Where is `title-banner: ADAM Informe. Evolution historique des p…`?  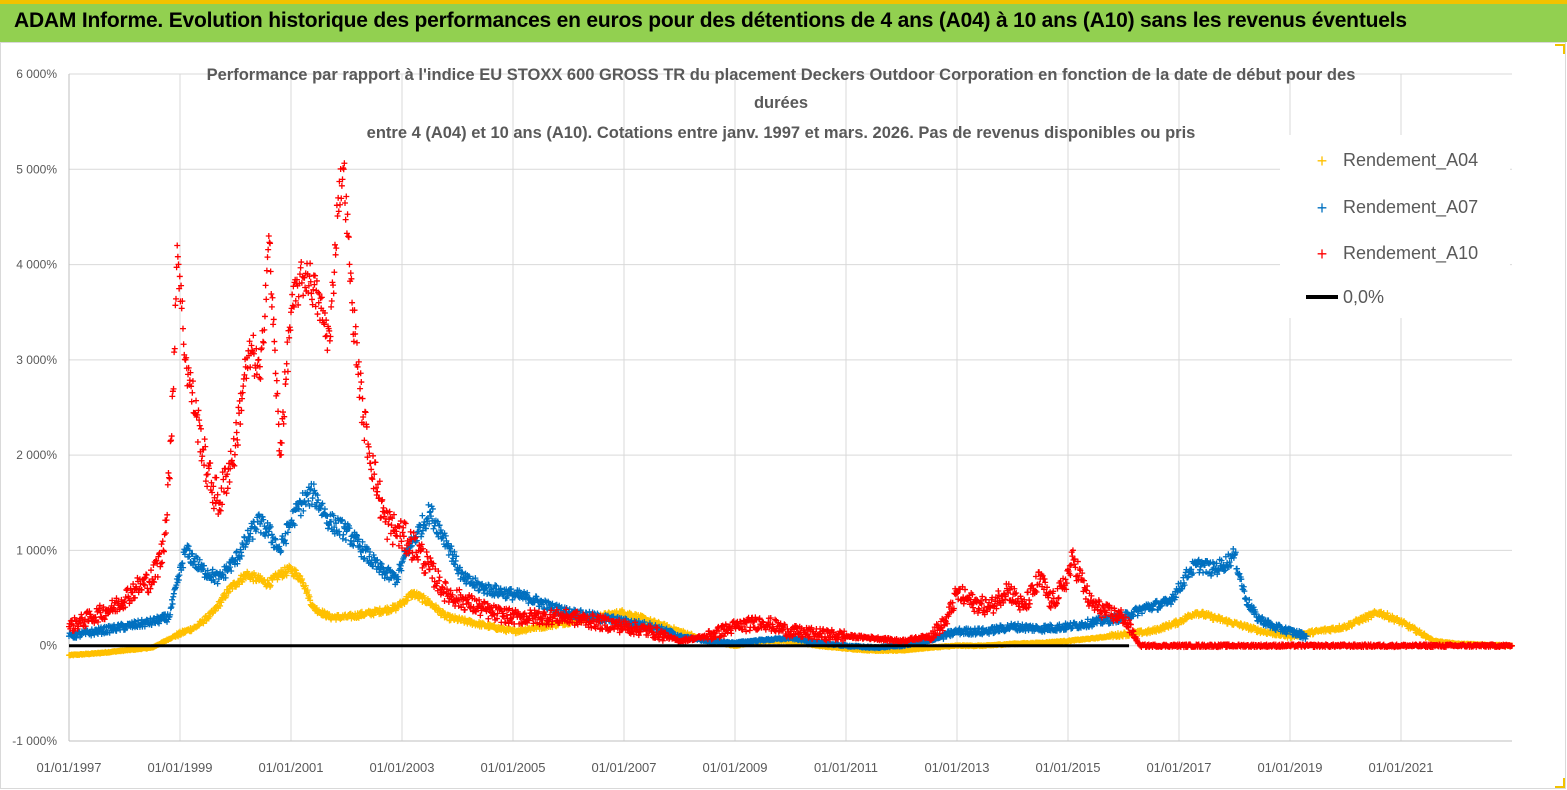 title-banner: ADAM Informe. Evolution historique des p… is located at coordinates (783, 21).